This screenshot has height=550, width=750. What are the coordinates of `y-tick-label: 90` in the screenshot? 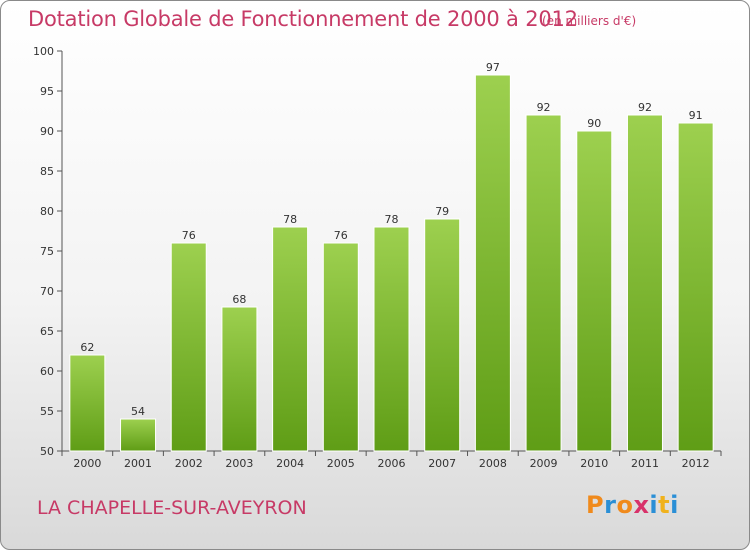 It's located at (47, 131).